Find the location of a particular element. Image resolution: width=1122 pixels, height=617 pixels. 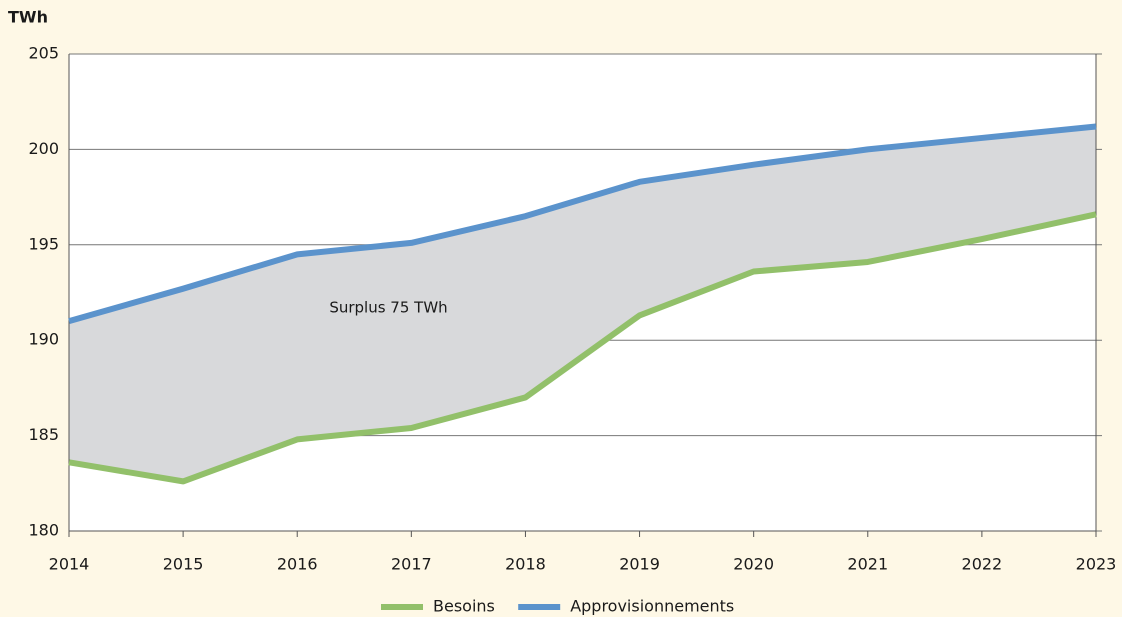

legend-label: Approvisionnements is located at coordinates (652, 606).